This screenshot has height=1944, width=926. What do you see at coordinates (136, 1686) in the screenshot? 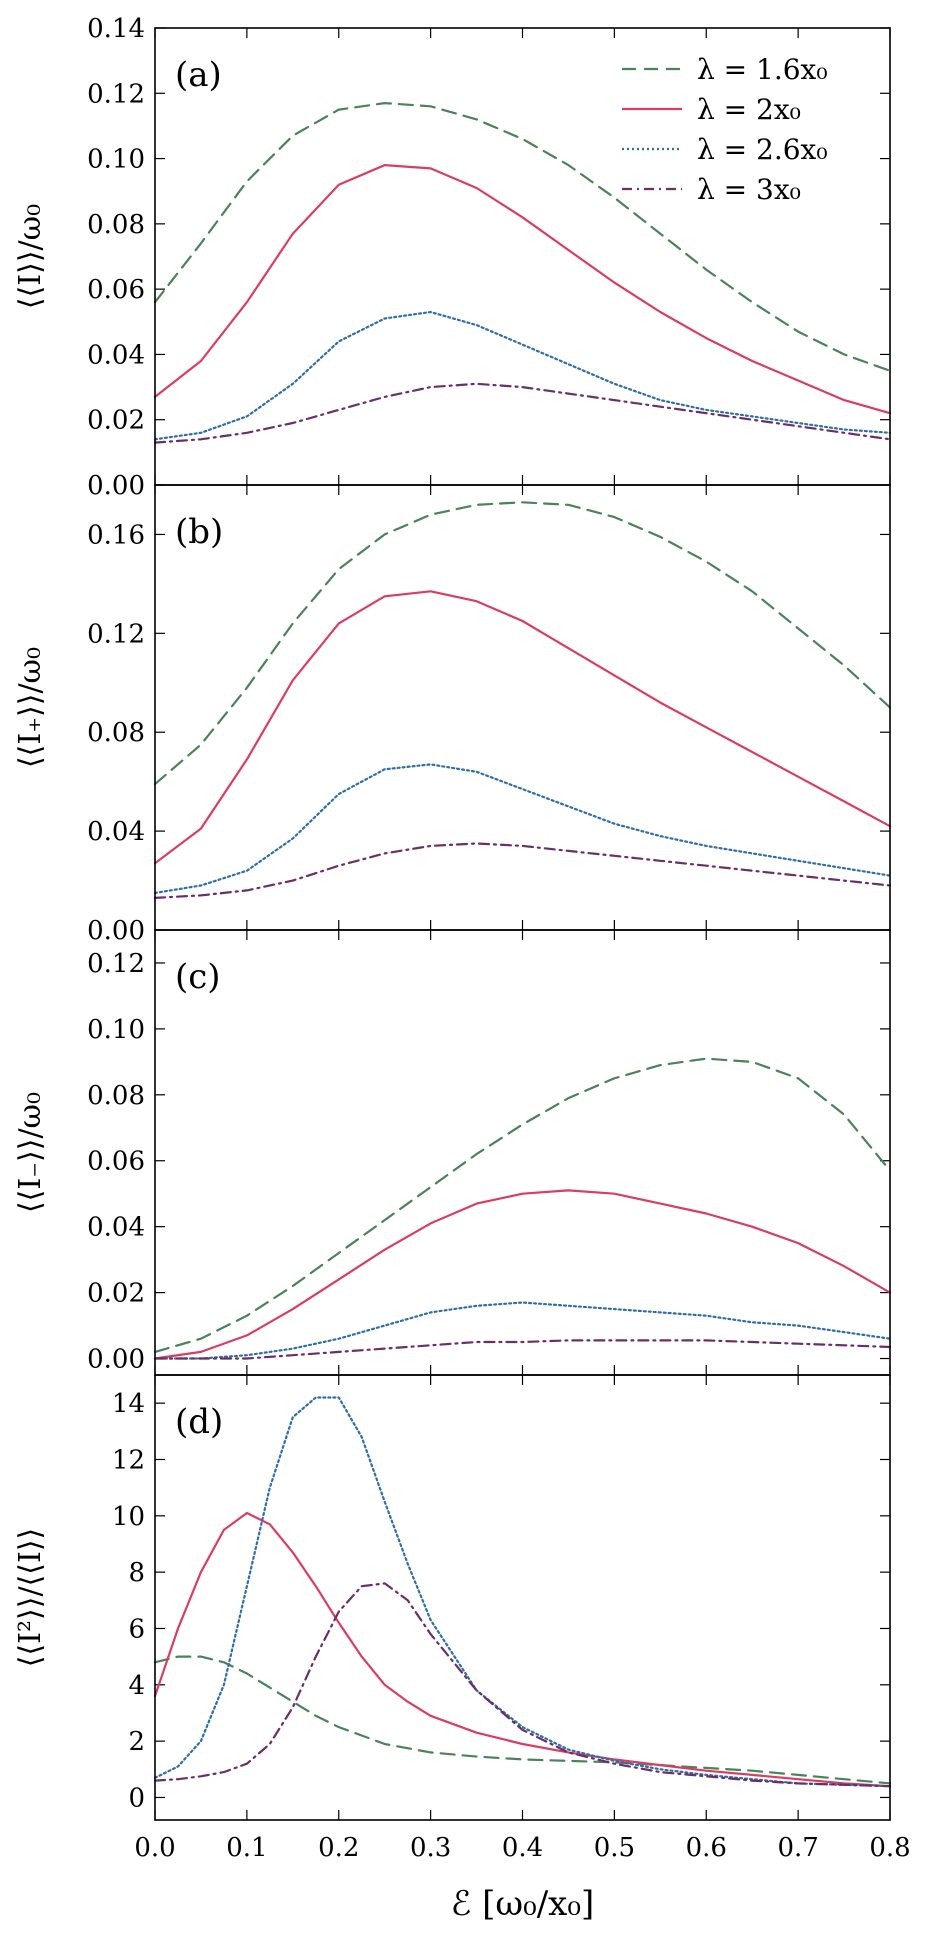
I see `y-tick-label: 4` at bounding box center [136, 1686].